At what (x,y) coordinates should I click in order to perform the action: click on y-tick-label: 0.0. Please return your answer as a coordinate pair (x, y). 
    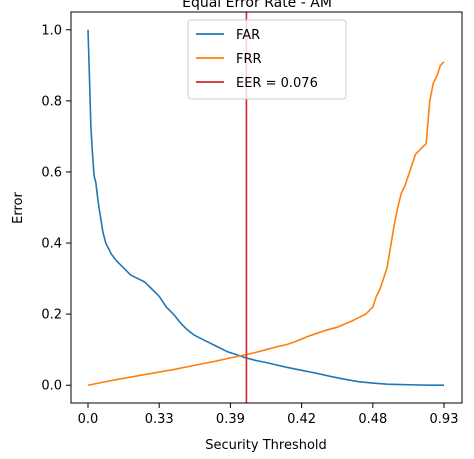
    Looking at the image, I should click on (51, 386).